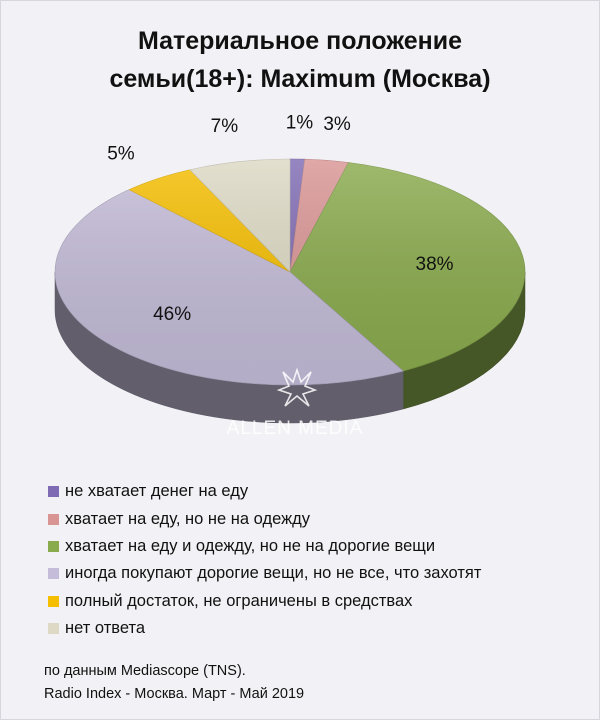  Describe the element at coordinates (297, 387) in the screenshot. I see `allen-media-logo-icon` at that location.